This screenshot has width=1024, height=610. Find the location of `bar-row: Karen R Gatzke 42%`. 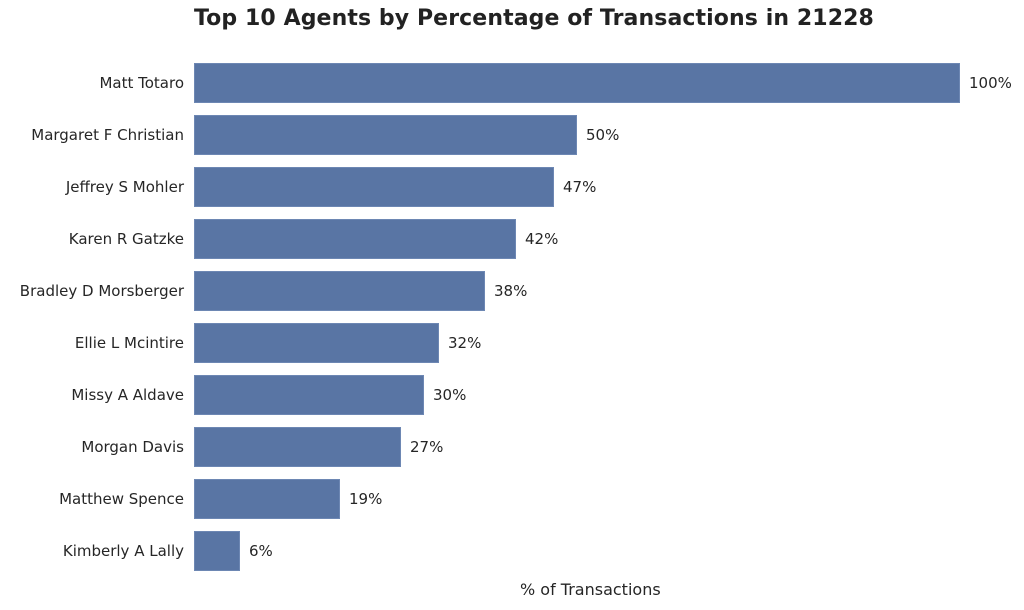

bar-row: Karen R Gatzke 42% is located at coordinates (512, 239).